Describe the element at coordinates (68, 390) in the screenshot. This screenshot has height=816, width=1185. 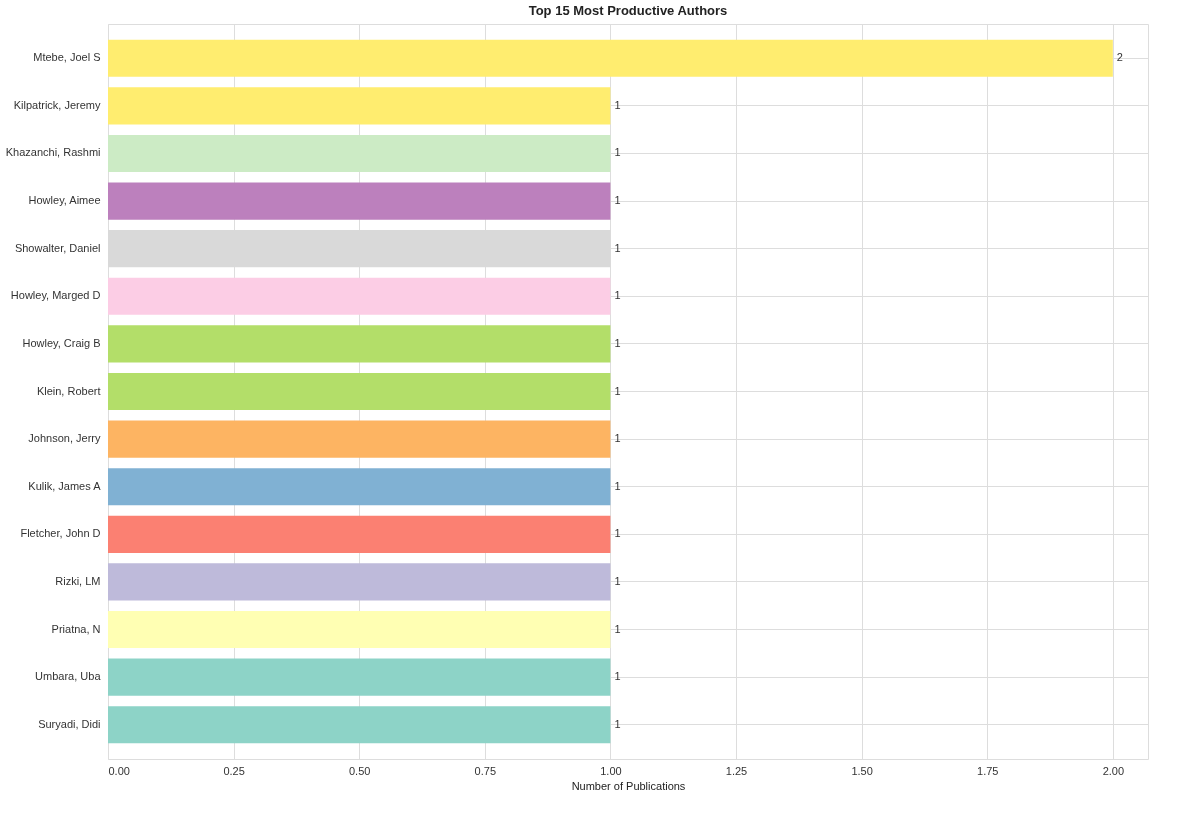
I see `y-tick-label: Klein, Robert` at that location.